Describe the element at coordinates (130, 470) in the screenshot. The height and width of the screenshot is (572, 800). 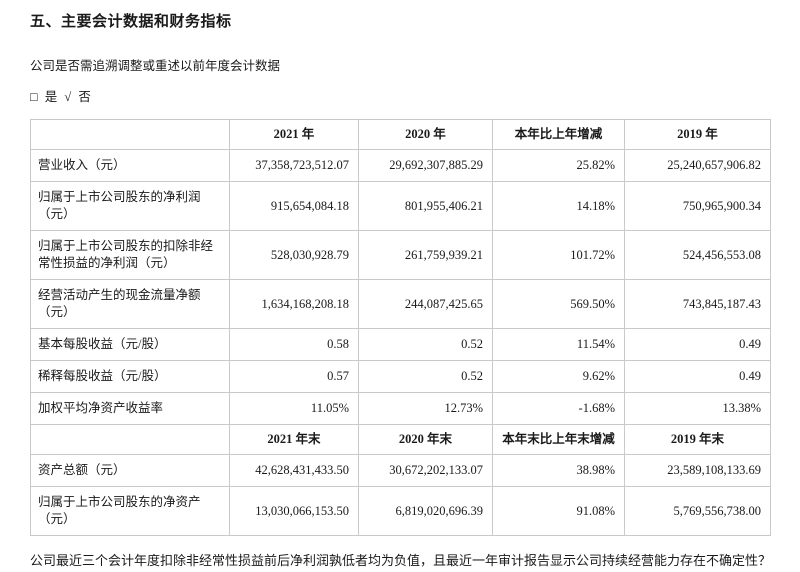
I see `row-label: 资产总额（元）` at that location.